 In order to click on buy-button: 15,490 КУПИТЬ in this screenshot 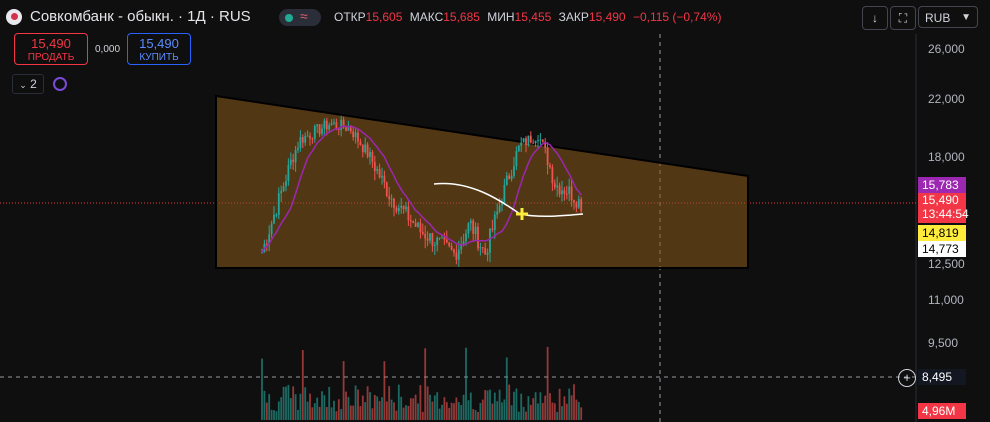, I will do `click(159, 49)`.